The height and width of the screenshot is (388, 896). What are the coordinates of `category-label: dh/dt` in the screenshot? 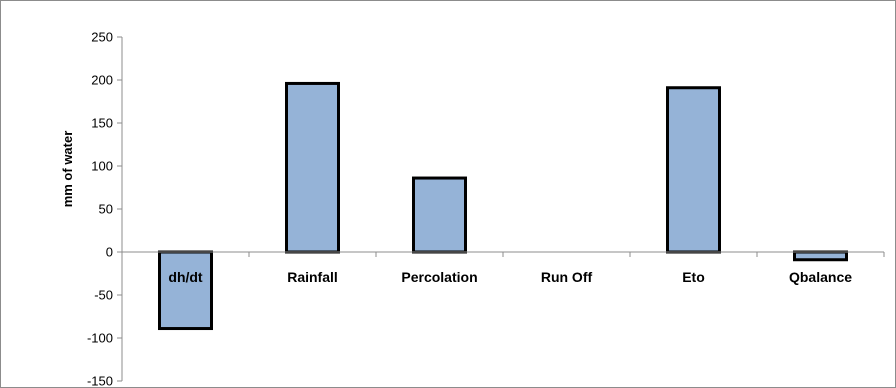 It's located at (185, 277).